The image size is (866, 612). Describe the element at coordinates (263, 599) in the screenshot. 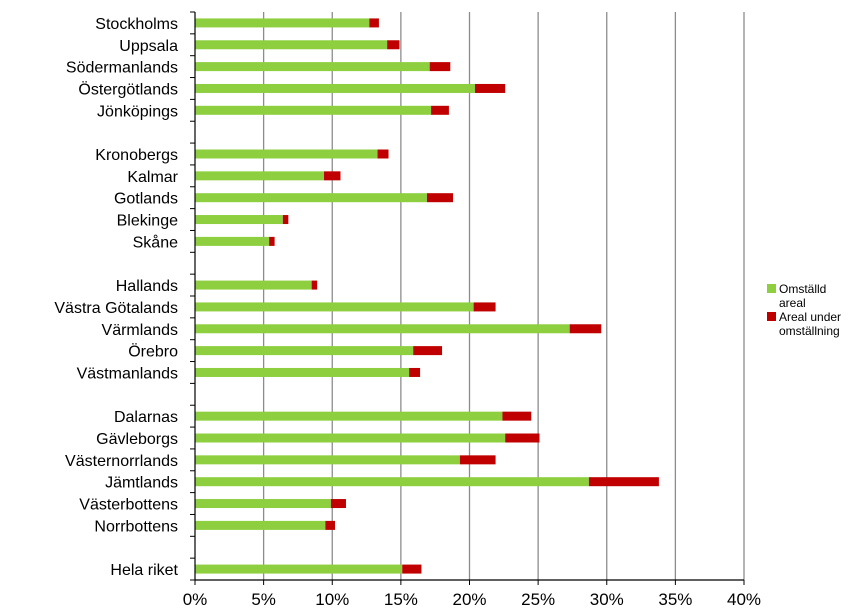

I see `x-tick-label-1: 5%` at that location.